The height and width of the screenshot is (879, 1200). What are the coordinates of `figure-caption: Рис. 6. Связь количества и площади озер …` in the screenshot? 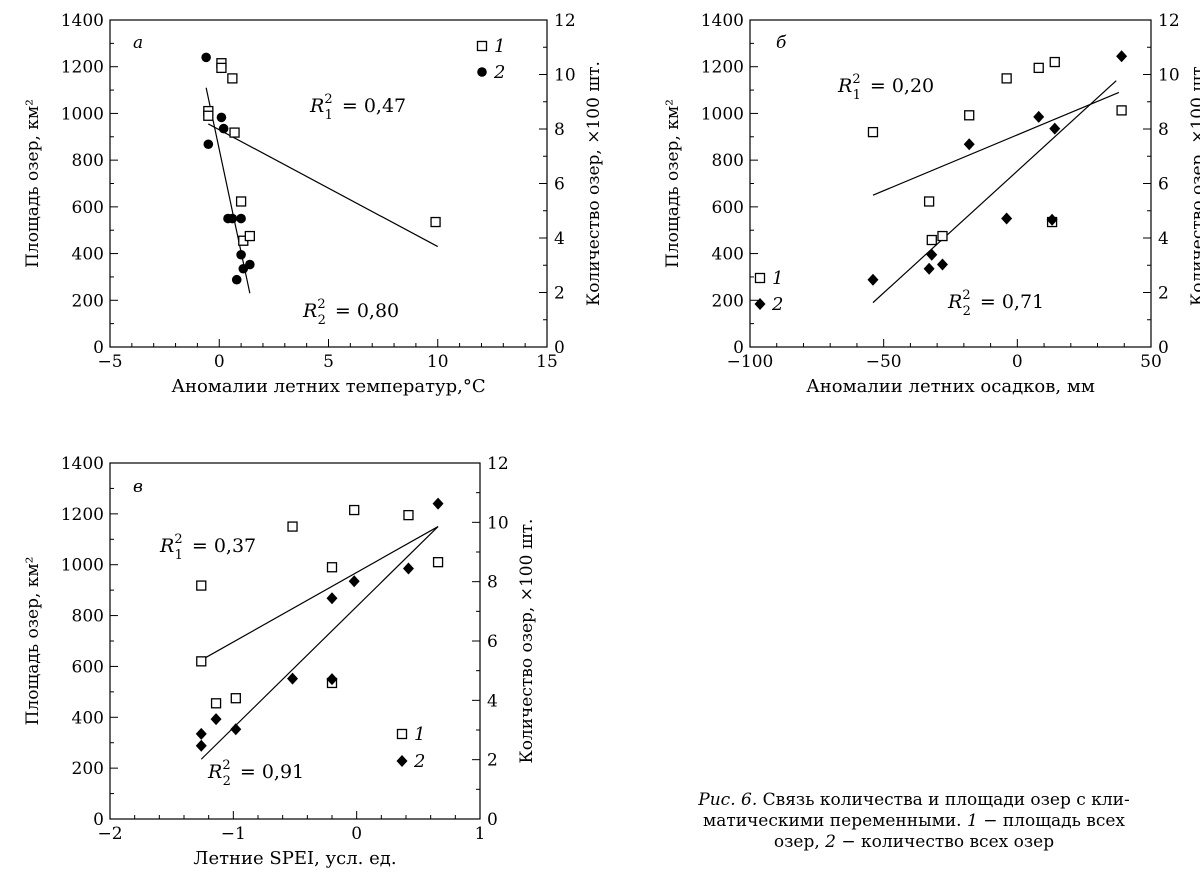 It's located at (914, 821).